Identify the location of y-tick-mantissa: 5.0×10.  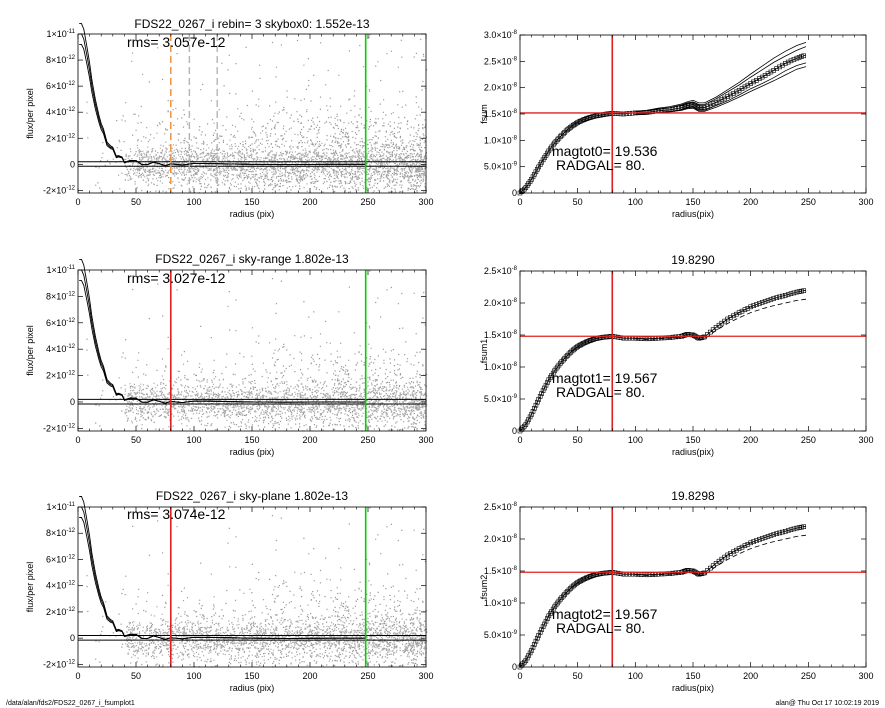
(498, 399).